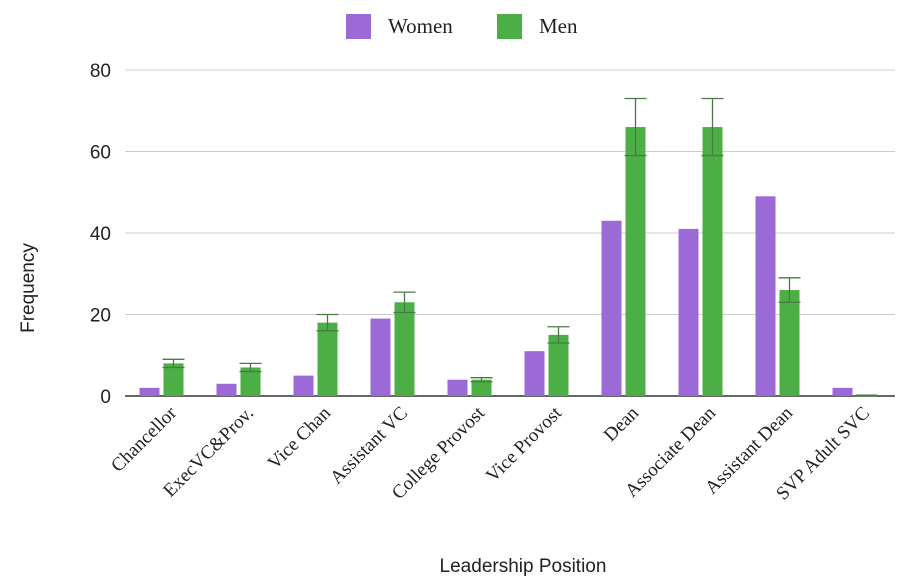  Describe the element at coordinates (100, 71) in the screenshot. I see `y-tick-label: 80` at that location.